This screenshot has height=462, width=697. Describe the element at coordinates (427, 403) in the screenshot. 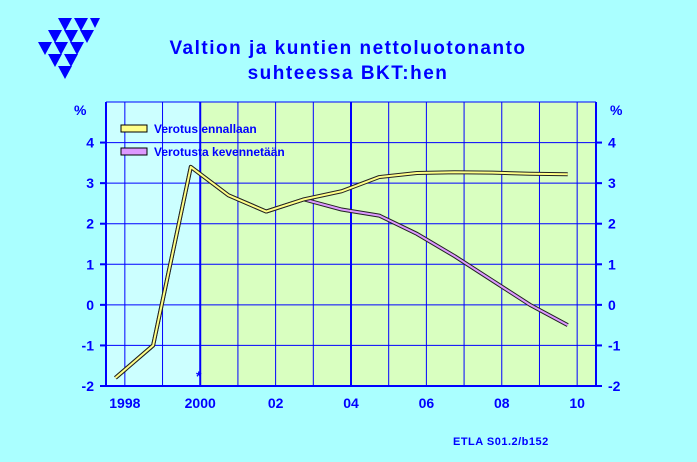

I see `x-tick-label: 06` at that location.